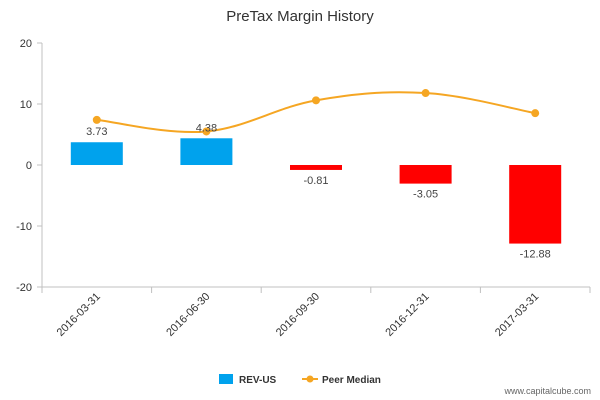 This screenshot has width=600, height=400. What do you see at coordinates (407, 315) in the screenshot?
I see `x-tick-label: 2016-12-31` at bounding box center [407, 315].